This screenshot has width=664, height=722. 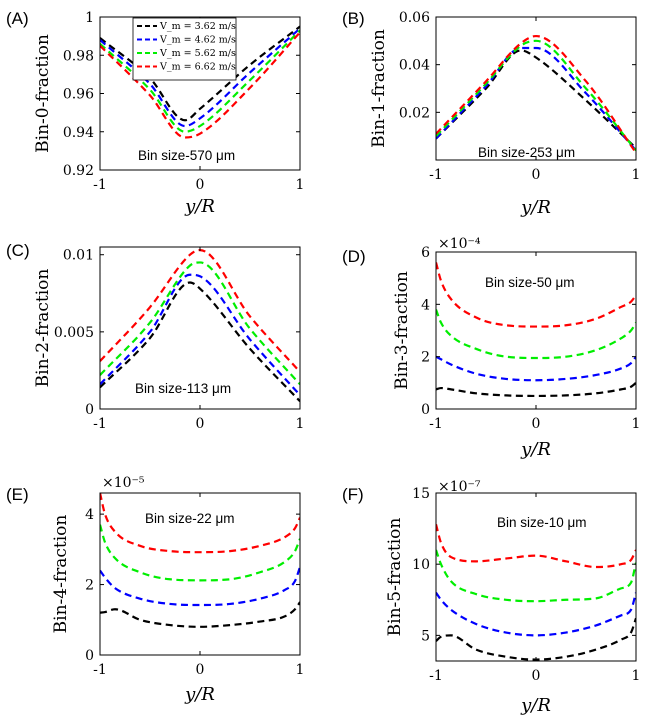 I want to click on bin-size-annotation: Bin size-10 μm, so click(x=542, y=522).